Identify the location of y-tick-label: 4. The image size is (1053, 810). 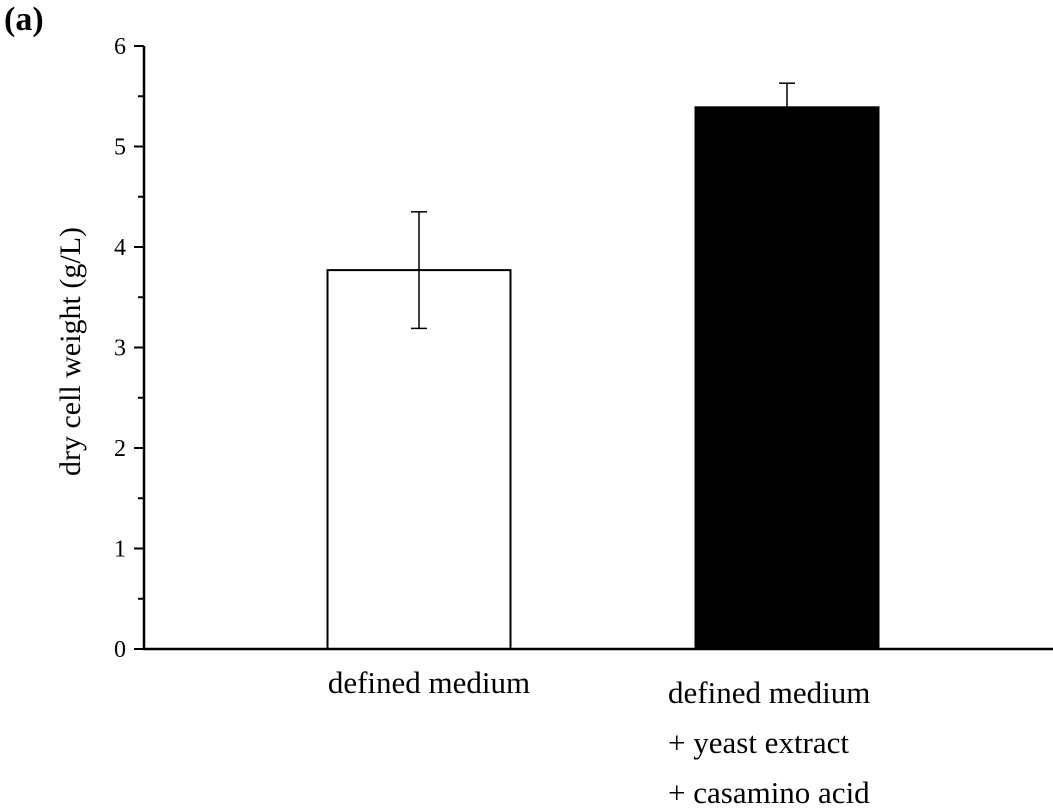
(120, 248).